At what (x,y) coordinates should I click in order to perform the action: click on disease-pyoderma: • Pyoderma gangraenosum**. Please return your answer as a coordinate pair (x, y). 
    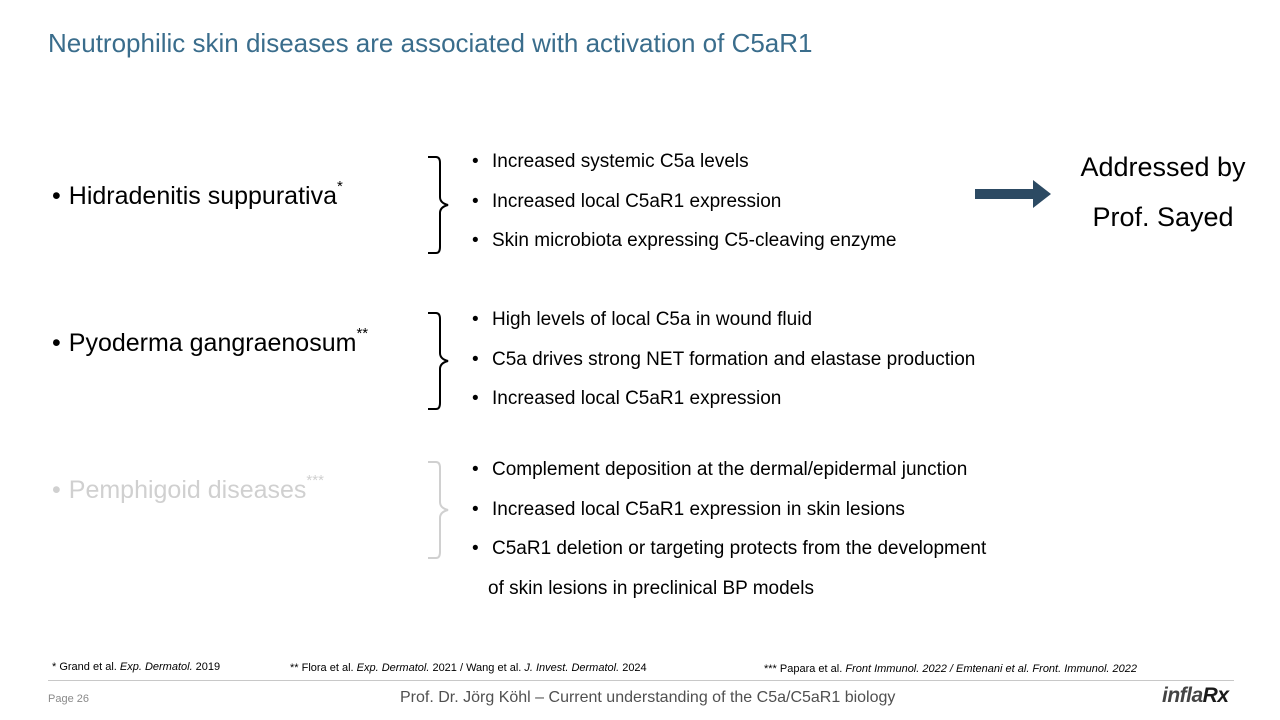
    Looking at the image, I should click on (210, 342).